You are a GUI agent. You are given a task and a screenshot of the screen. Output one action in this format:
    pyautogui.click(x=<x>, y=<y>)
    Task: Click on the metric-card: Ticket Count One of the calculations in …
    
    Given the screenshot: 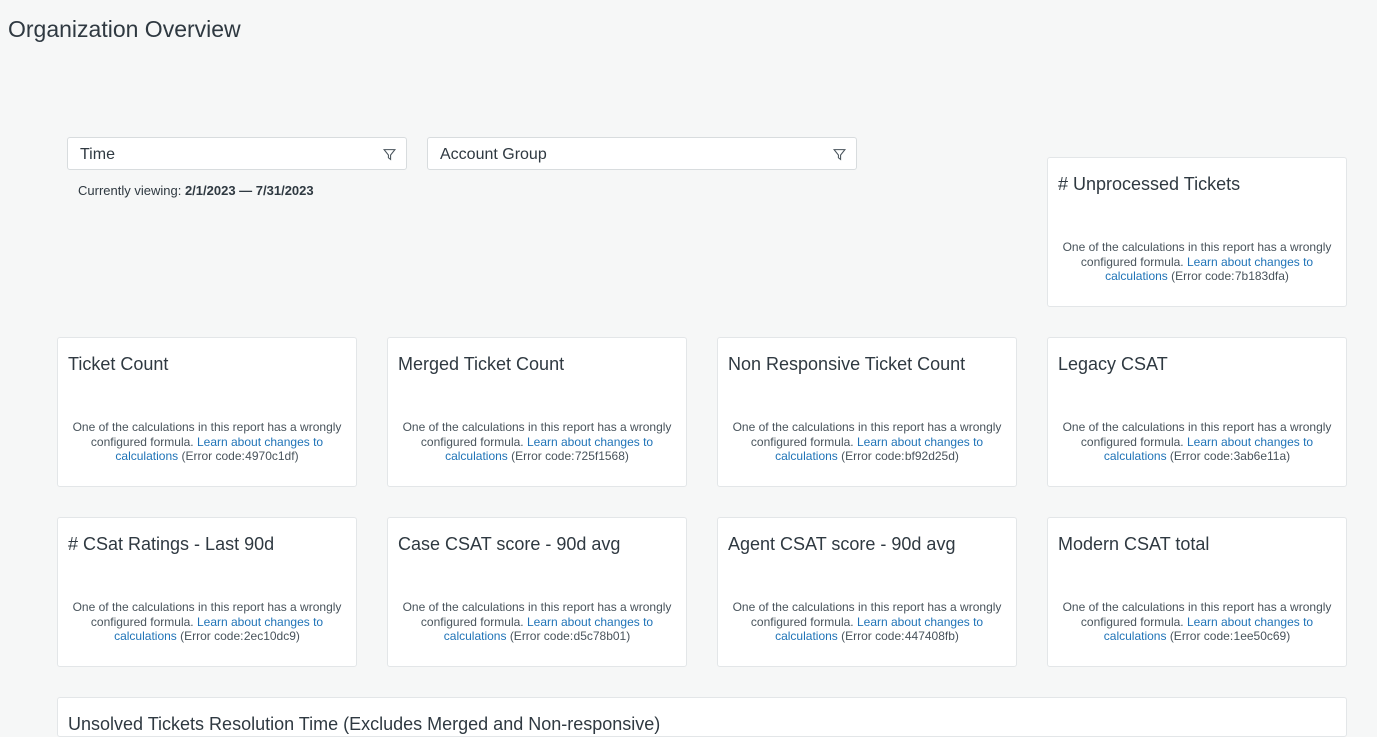 What is the action you would take?
    pyautogui.click(x=207, y=412)
    